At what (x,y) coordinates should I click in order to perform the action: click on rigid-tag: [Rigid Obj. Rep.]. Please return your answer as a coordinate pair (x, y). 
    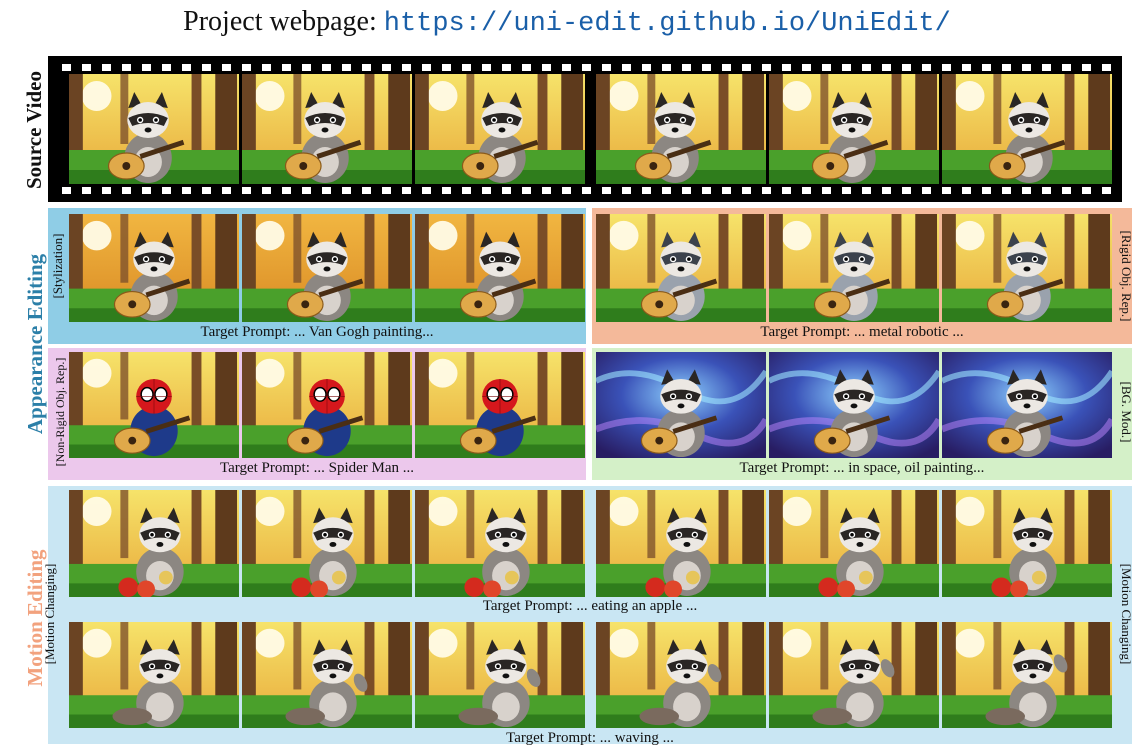
    Looking at the image, I should click on (1126, 276).